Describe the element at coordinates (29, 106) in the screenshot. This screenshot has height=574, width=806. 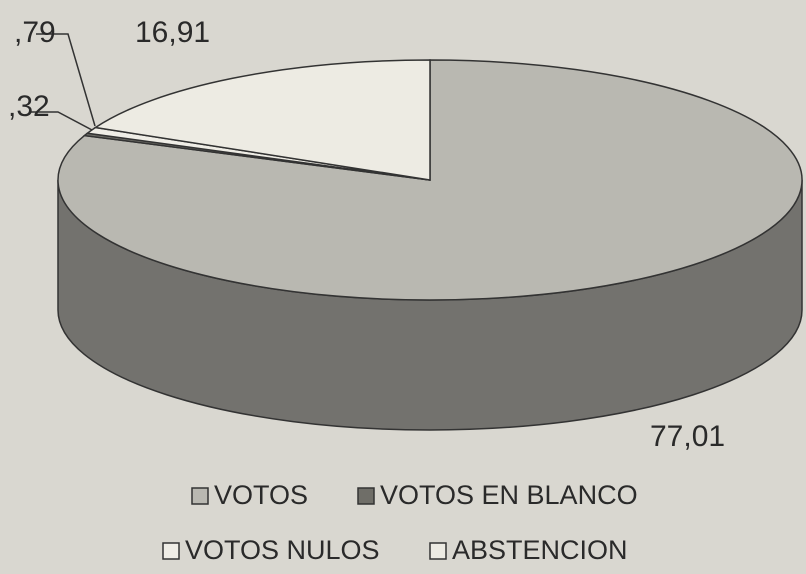
I see `data-label: ,32` at that location.